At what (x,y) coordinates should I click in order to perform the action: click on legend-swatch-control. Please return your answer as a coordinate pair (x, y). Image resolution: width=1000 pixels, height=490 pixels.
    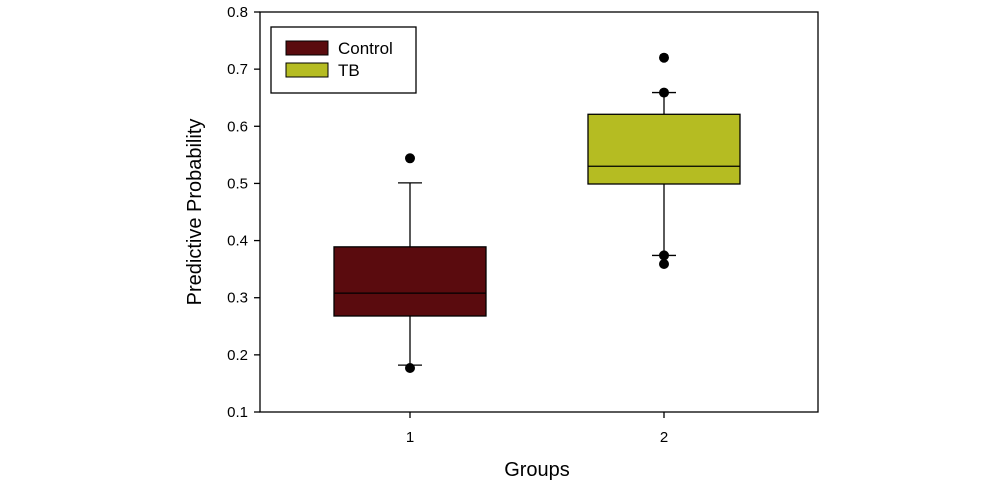
    Looking at the image, I should click on (307, 48).